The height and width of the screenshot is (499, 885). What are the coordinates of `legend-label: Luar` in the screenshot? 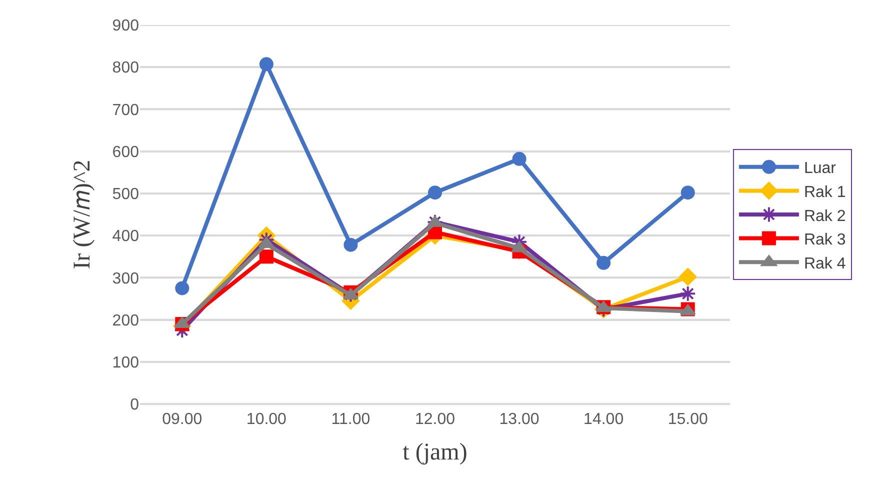 It's located at (820, 169).